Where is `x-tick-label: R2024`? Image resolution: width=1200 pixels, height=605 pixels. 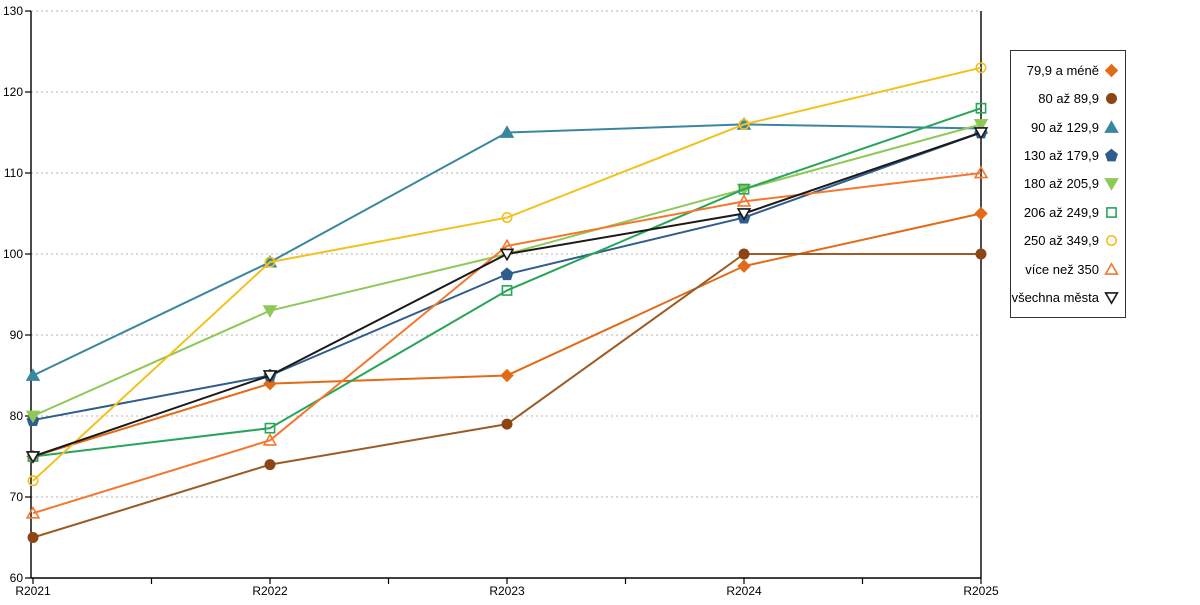
x-tick-label: R2024 is located at coordinates (744, 591).